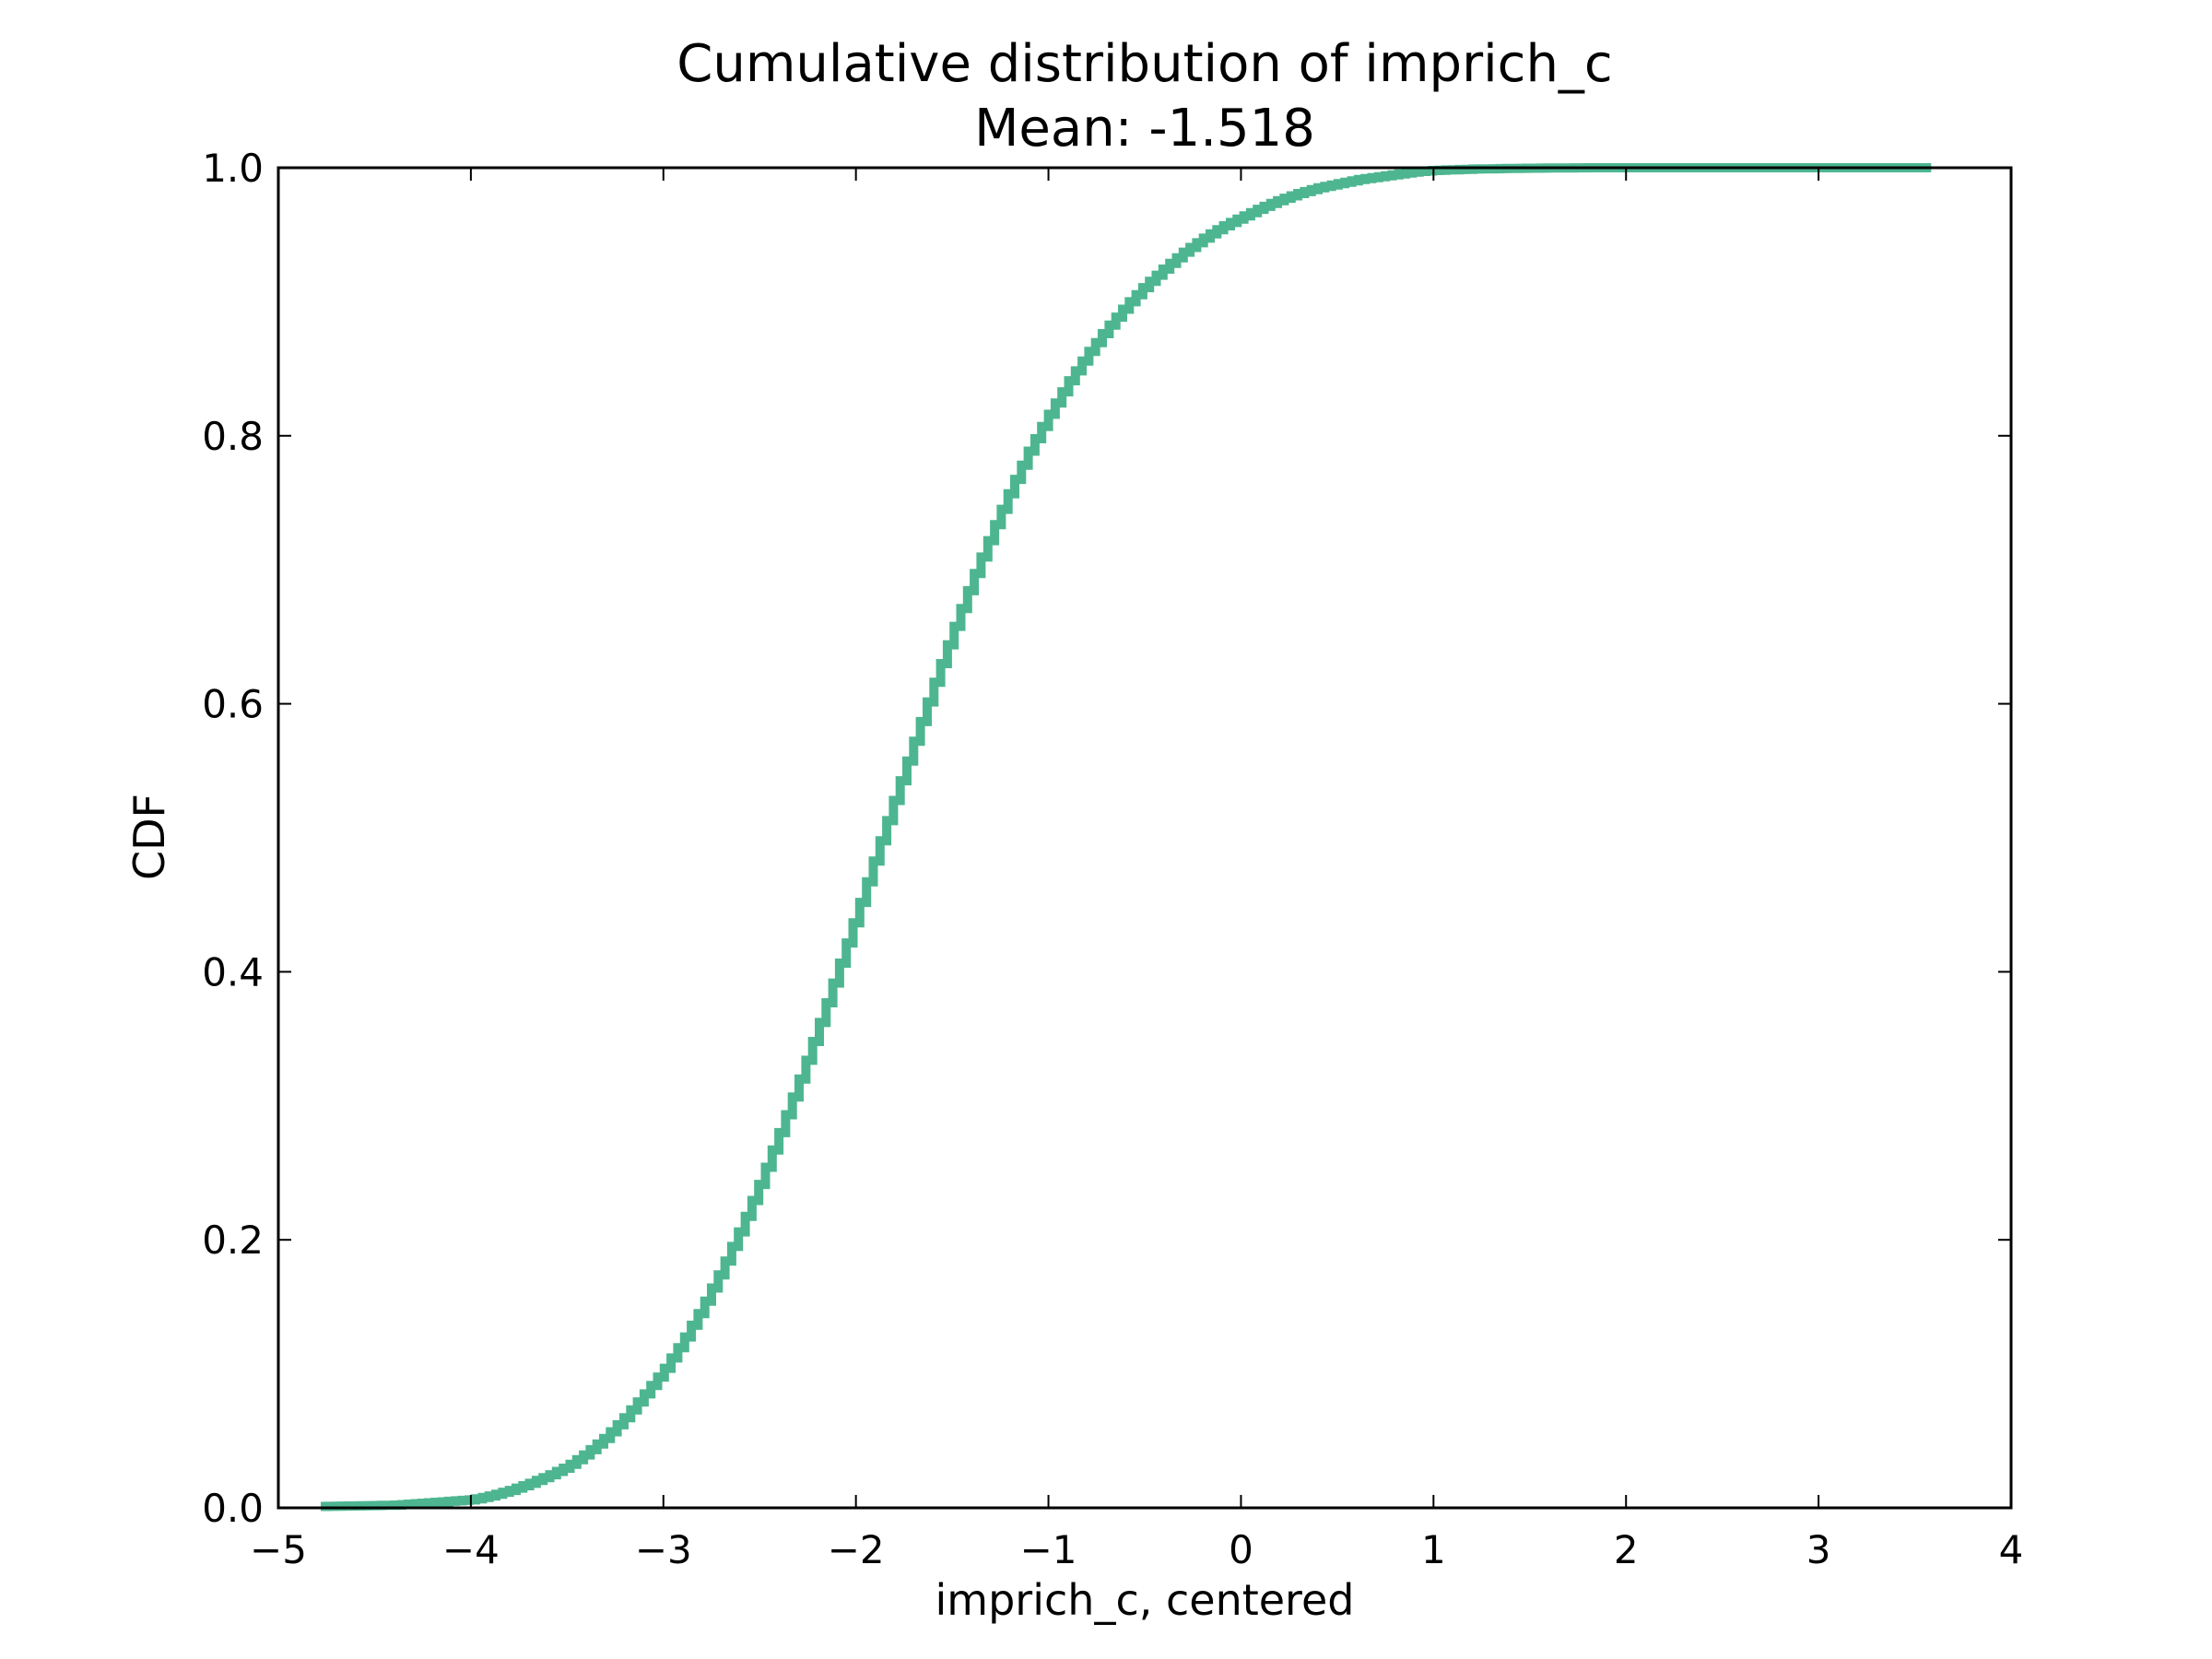 The image size is (2212, 1659). Describe the element at coordinates (233, 168) in the screenshot. I see `y-tick-label: 1.0` at that location.